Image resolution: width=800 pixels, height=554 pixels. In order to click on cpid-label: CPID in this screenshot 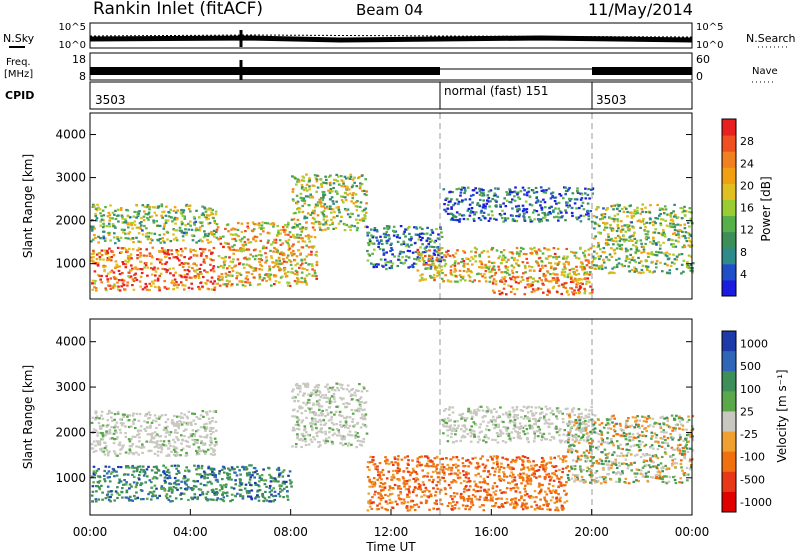, I will do `click(19, 95)`.